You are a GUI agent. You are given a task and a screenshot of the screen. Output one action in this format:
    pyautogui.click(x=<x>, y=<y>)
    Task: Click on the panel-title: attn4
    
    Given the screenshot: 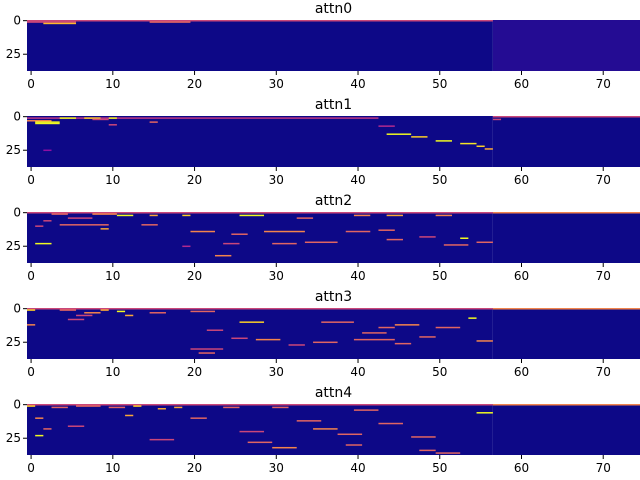 What is the action you would take?
    pyautogui.click(x=333, y=393)
    